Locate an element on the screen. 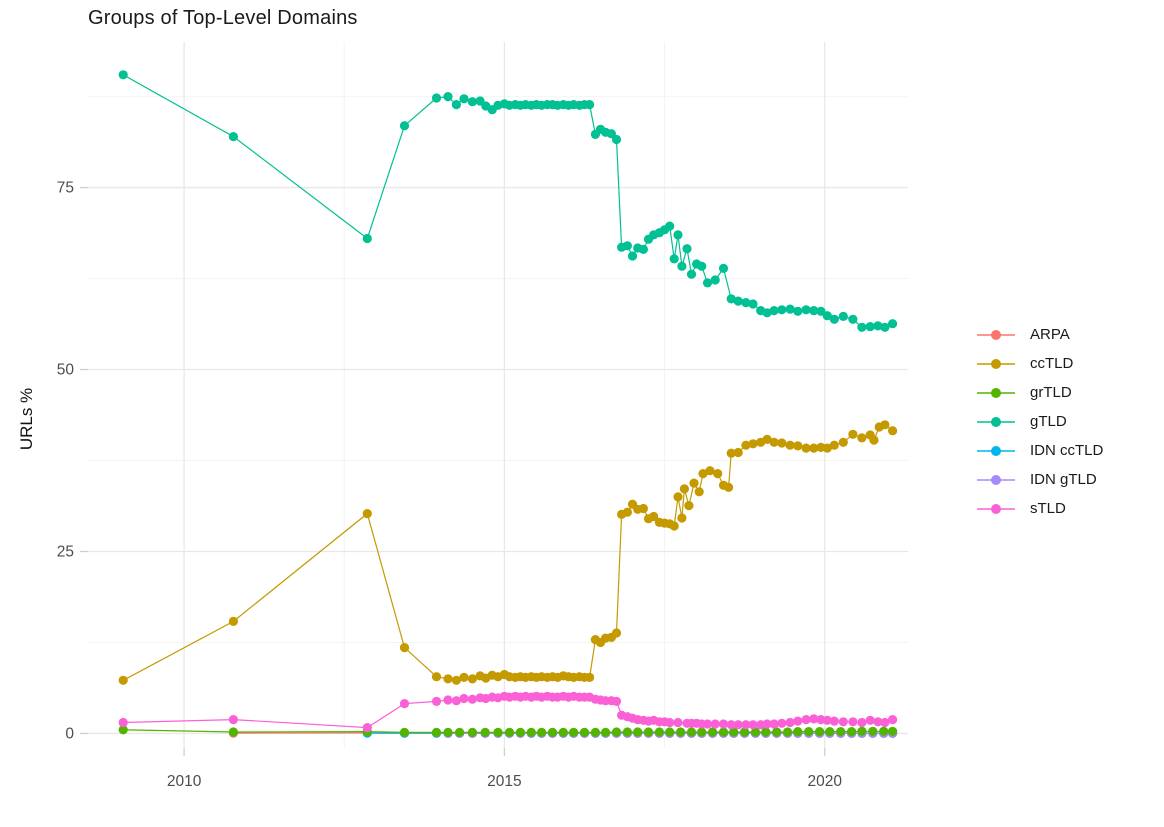 The image size is (1164, 827). x-axis-tick-label: 2015 is located at coordinates (504, 781).